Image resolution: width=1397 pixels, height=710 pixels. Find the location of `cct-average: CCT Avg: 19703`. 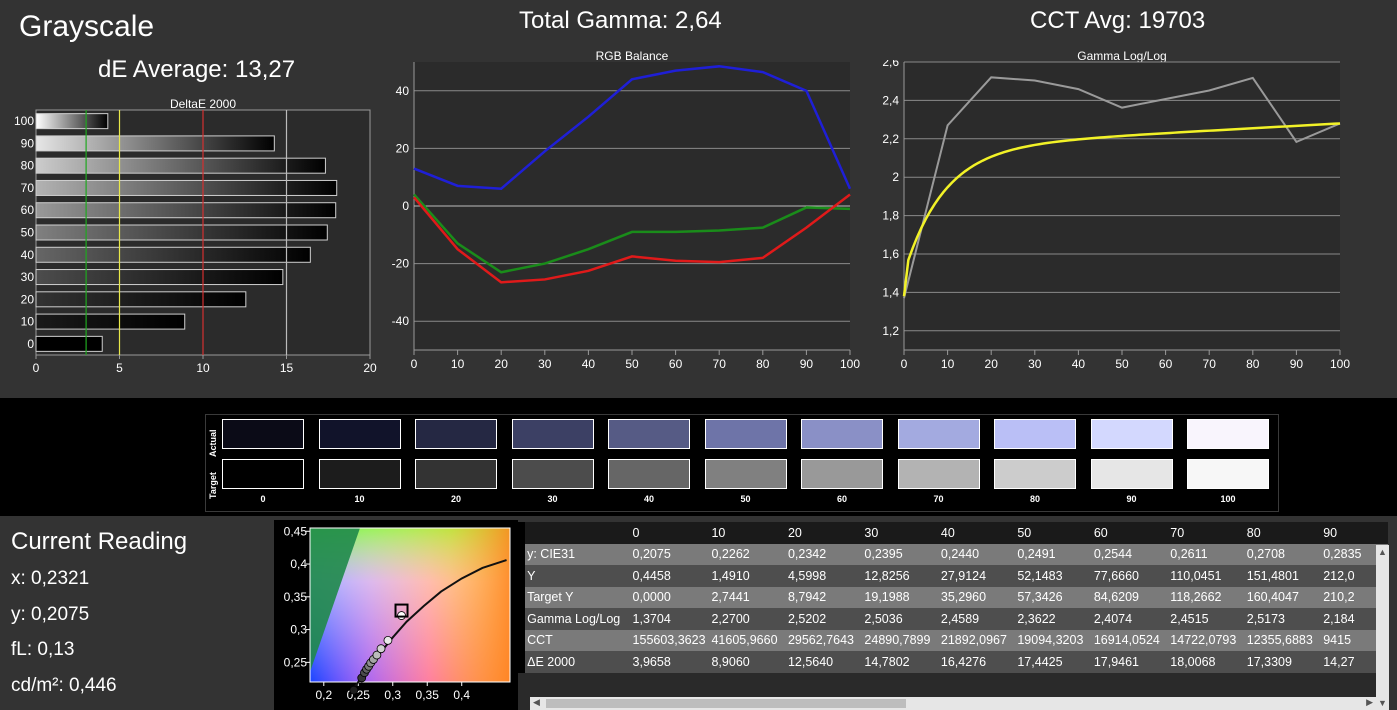

cct-average: CCT Avg: 19703 is located at coordinates (1118, 20).